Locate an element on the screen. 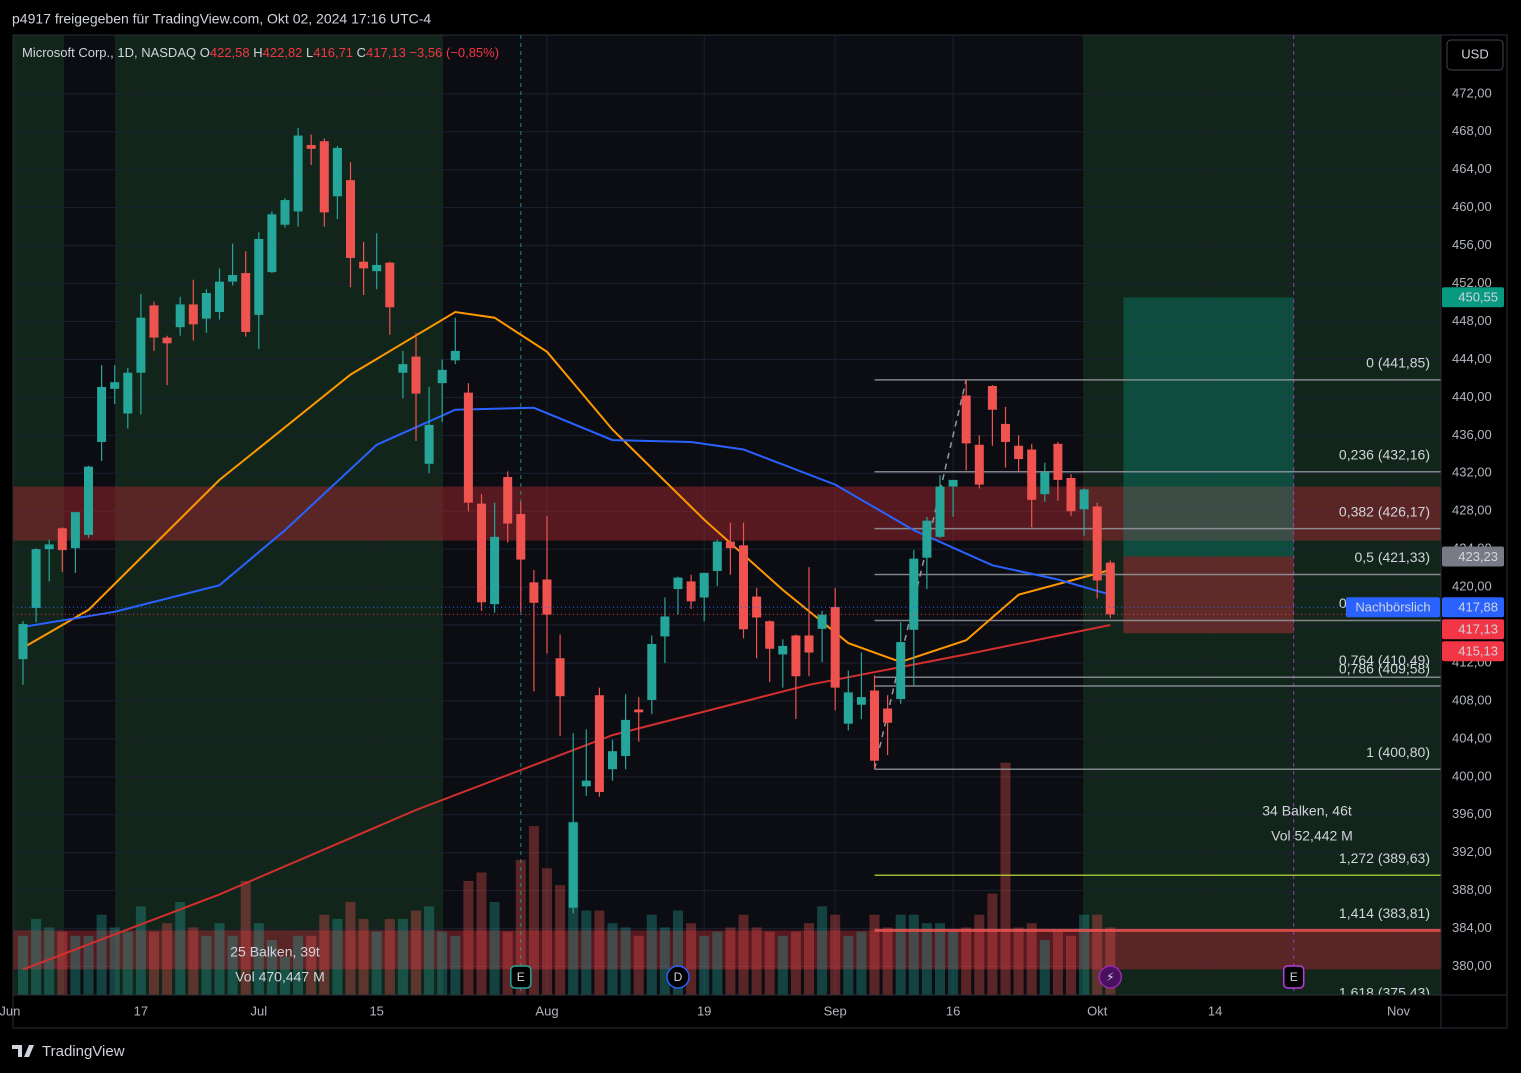 Image resolution: width=1521 pixels, height=1073 pixels. y-tick-label: 452,00 is located at coordinates (1472, 282).